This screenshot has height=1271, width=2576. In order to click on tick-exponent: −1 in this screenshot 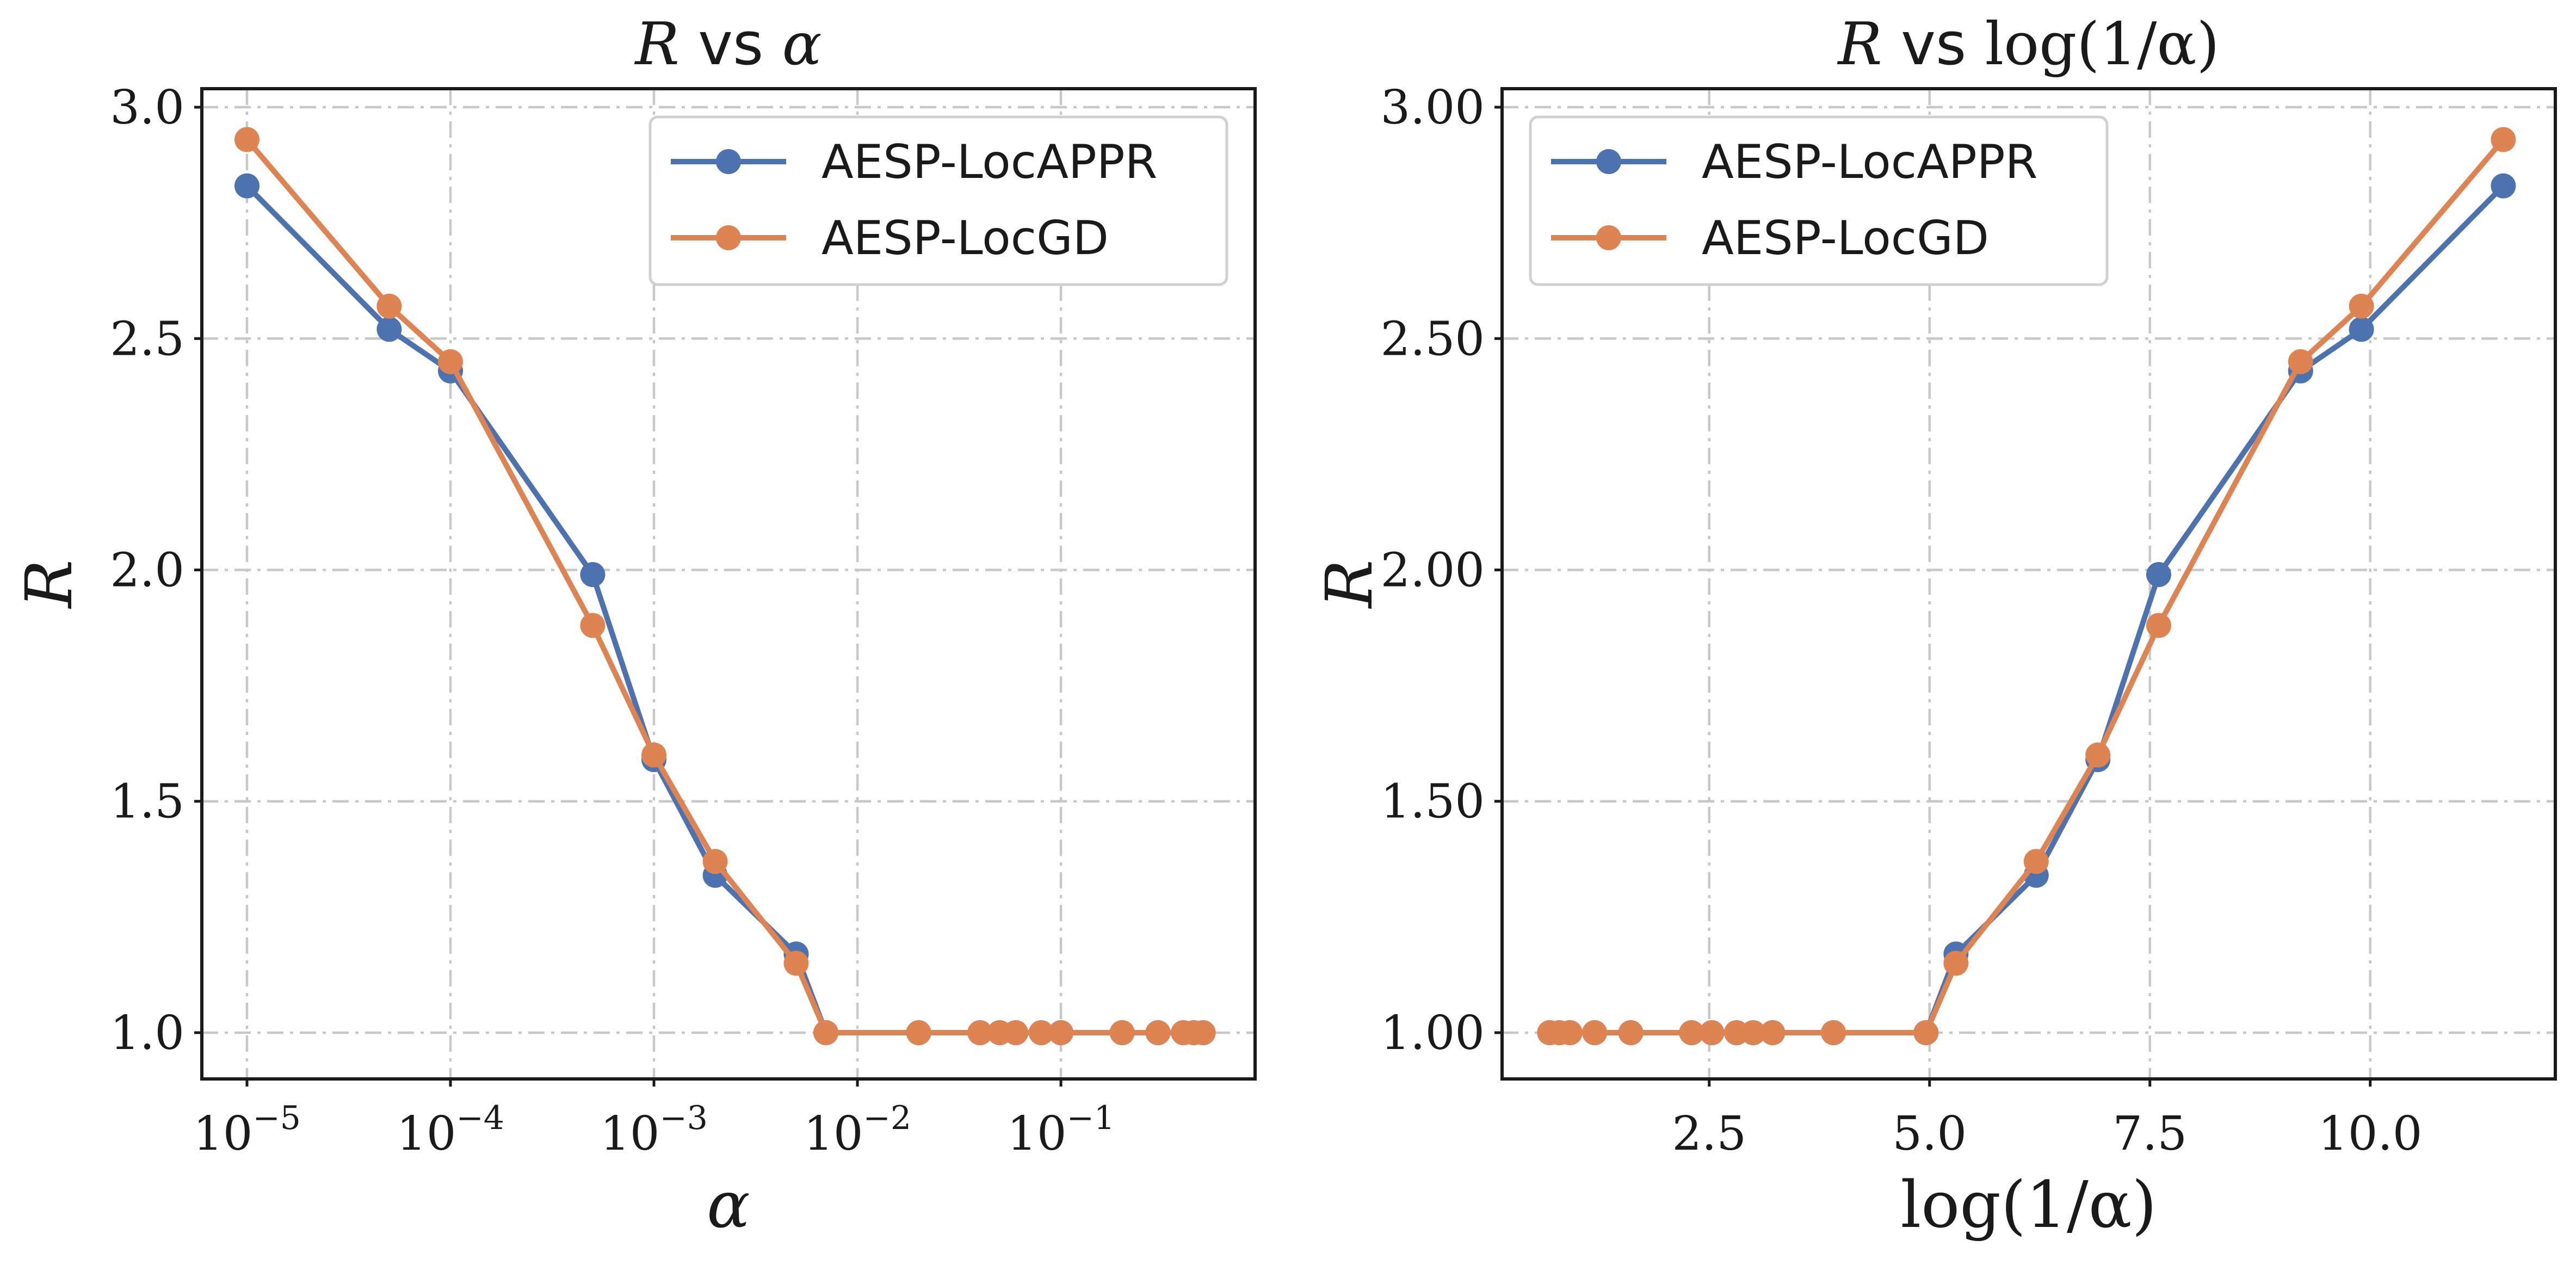, I will do `click(1091, 1118)`.